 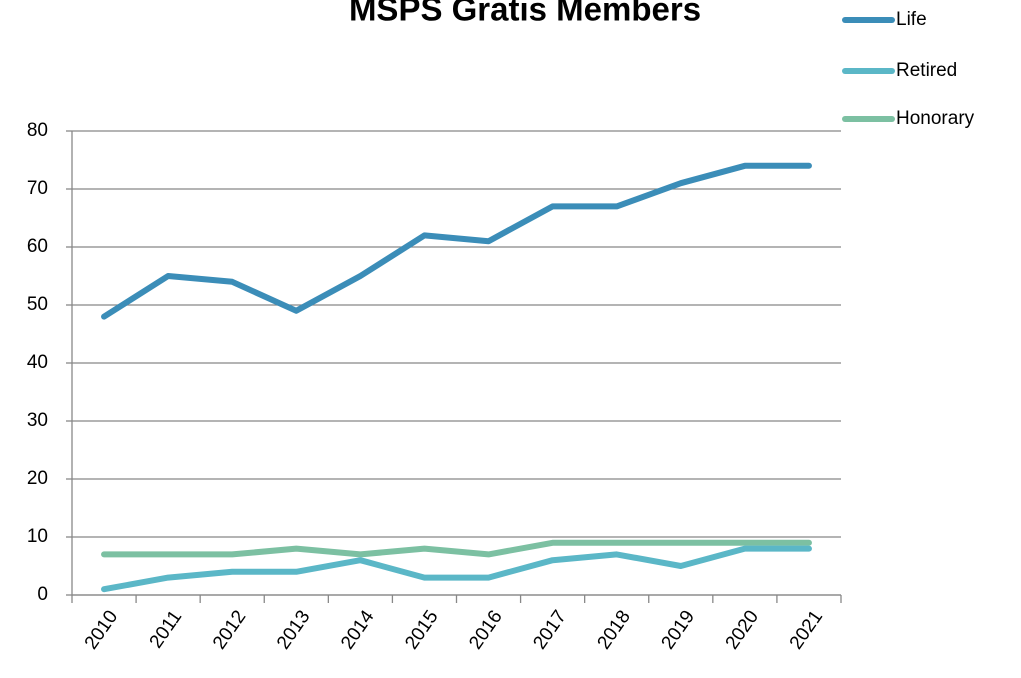 I want to click on x-tick-label: 2013, so click(x=293, y=630).